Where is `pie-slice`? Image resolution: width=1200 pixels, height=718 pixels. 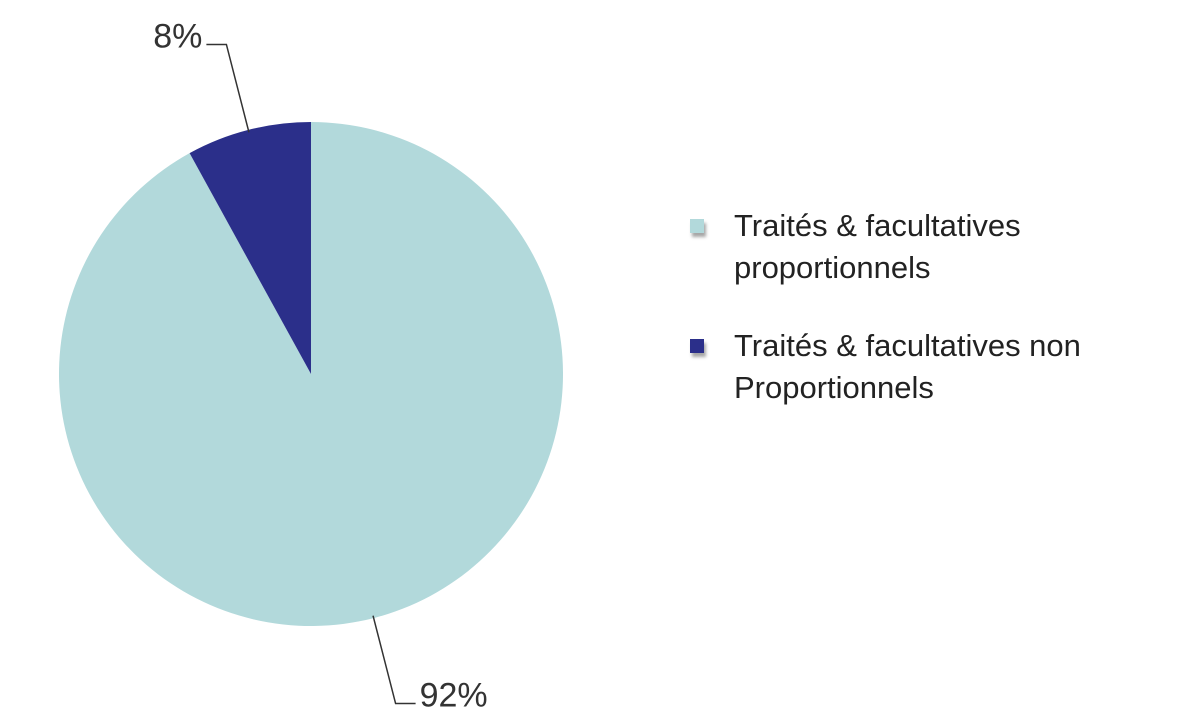
pie-slice is located at coordinates (250, 248).